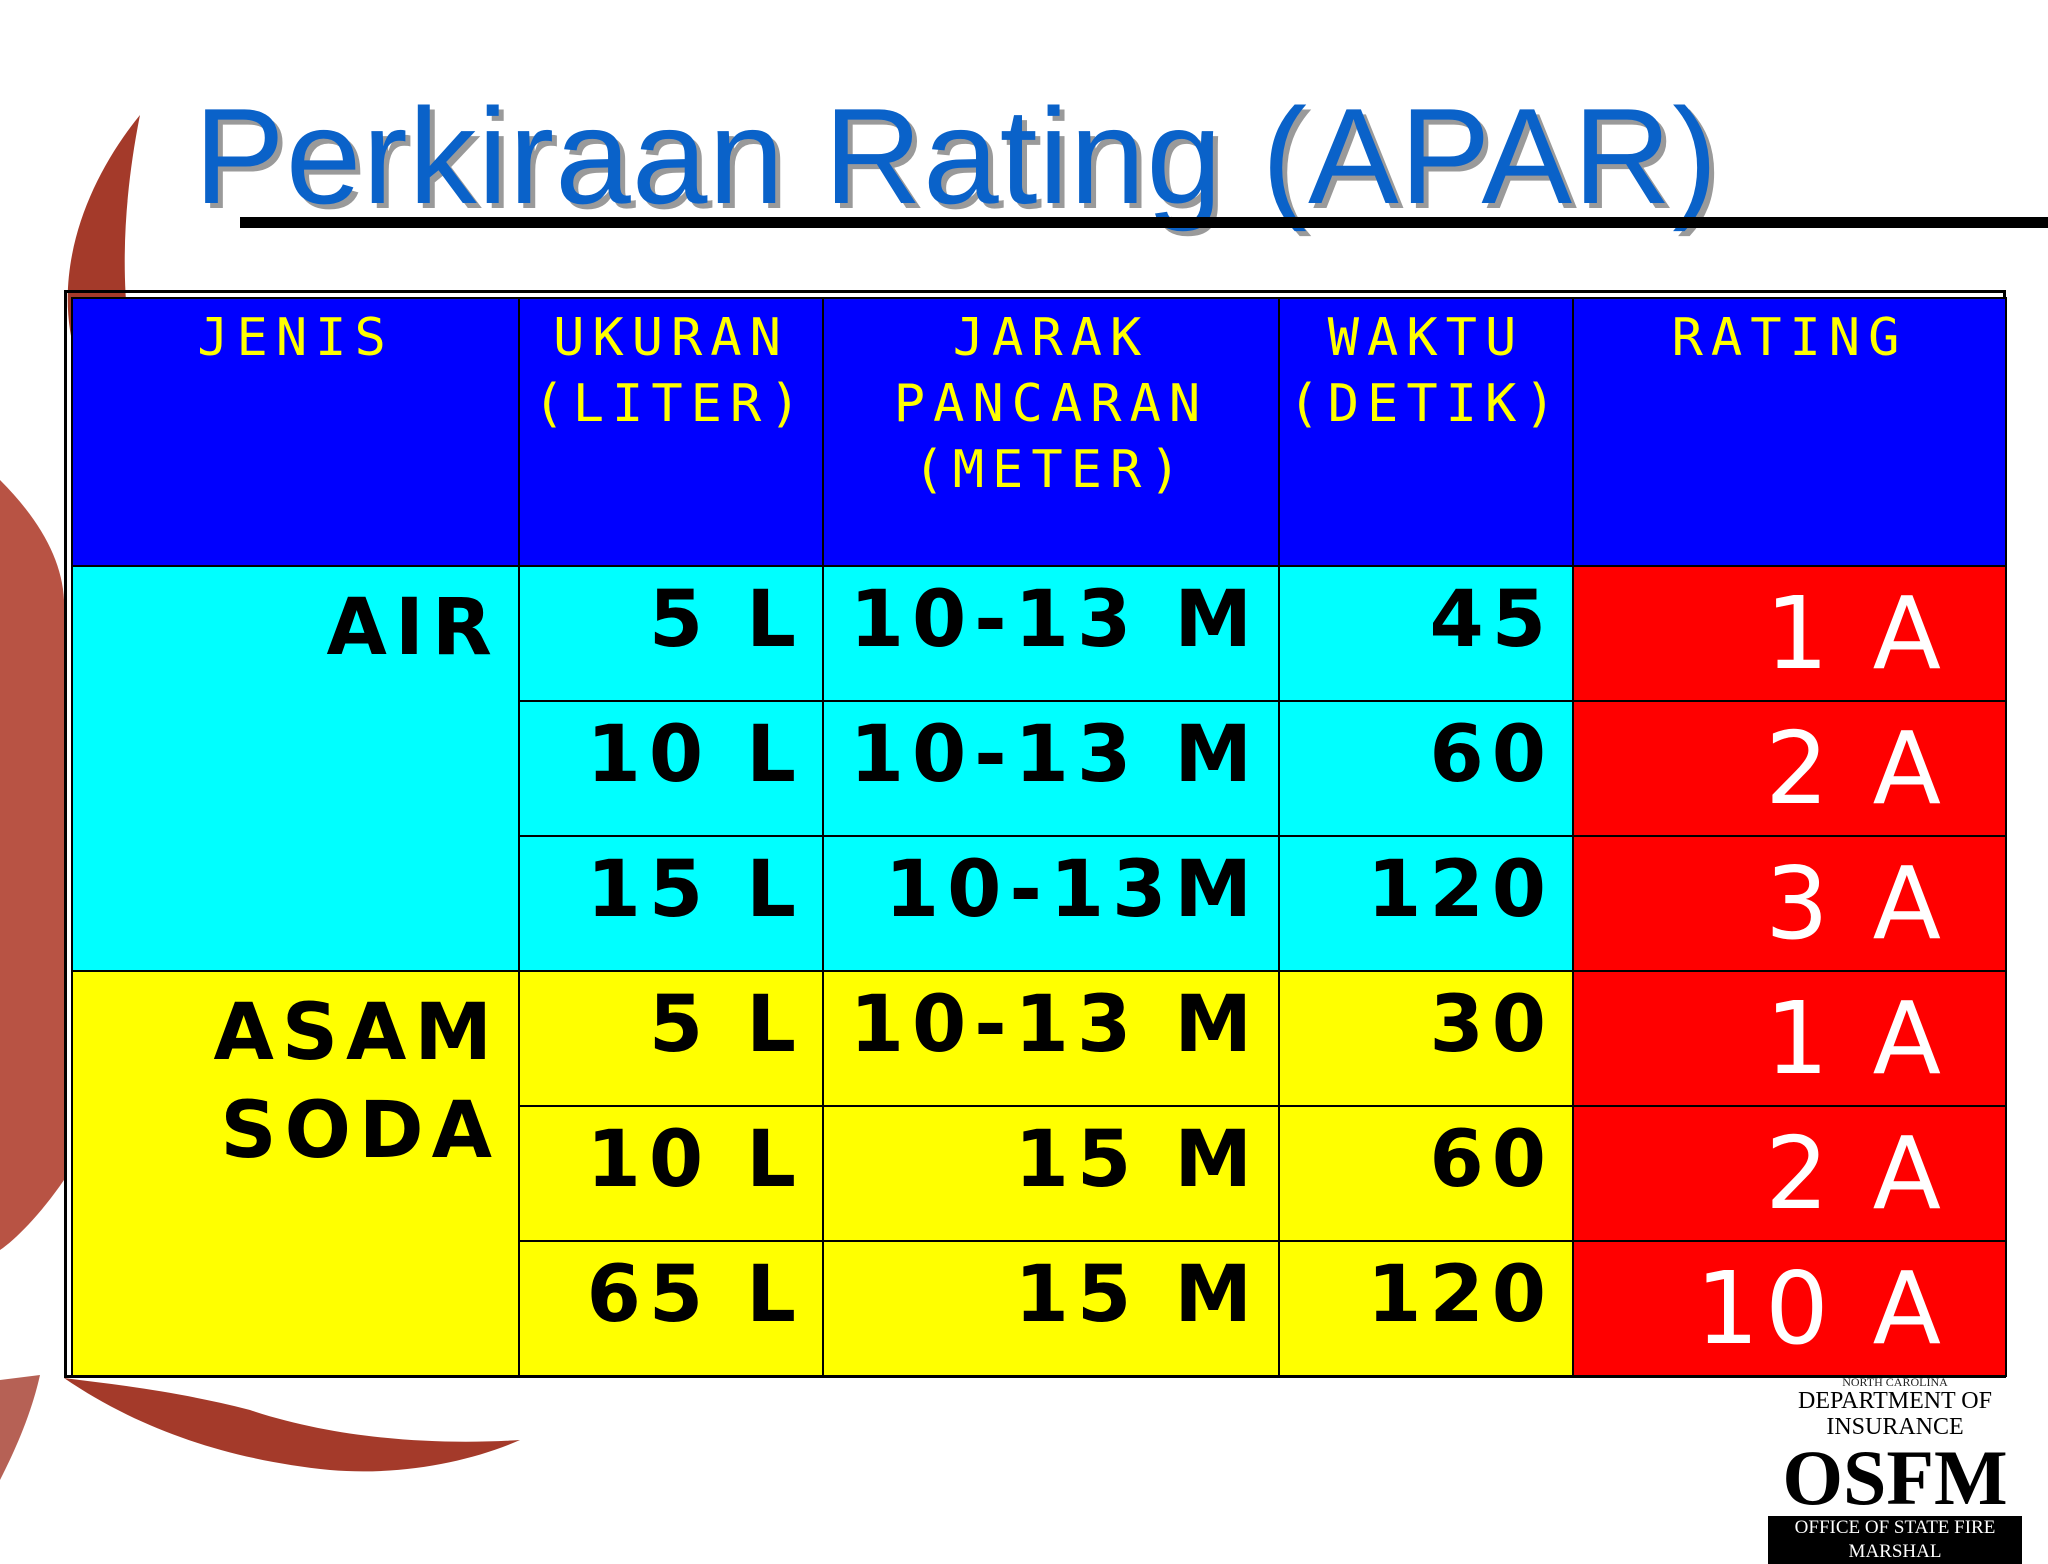 This screenshot has height=1564, width=2048. I want to click on waktu-cell: 30, so click(1426, 1038).